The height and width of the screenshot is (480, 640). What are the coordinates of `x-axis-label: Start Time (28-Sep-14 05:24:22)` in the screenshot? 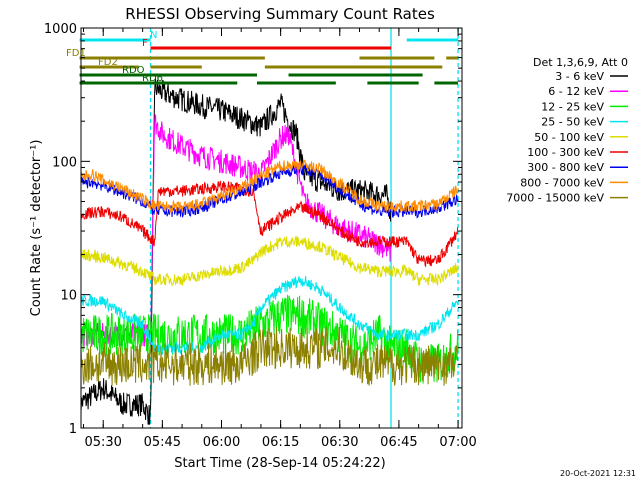 It's located at (279, 463).